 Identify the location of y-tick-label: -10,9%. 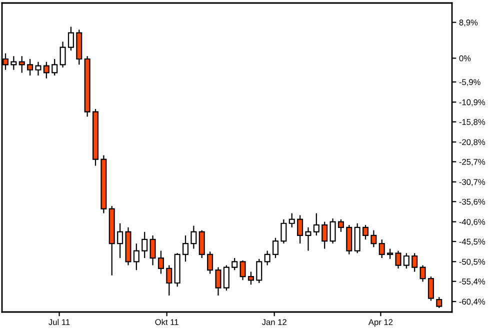
(472, 102).